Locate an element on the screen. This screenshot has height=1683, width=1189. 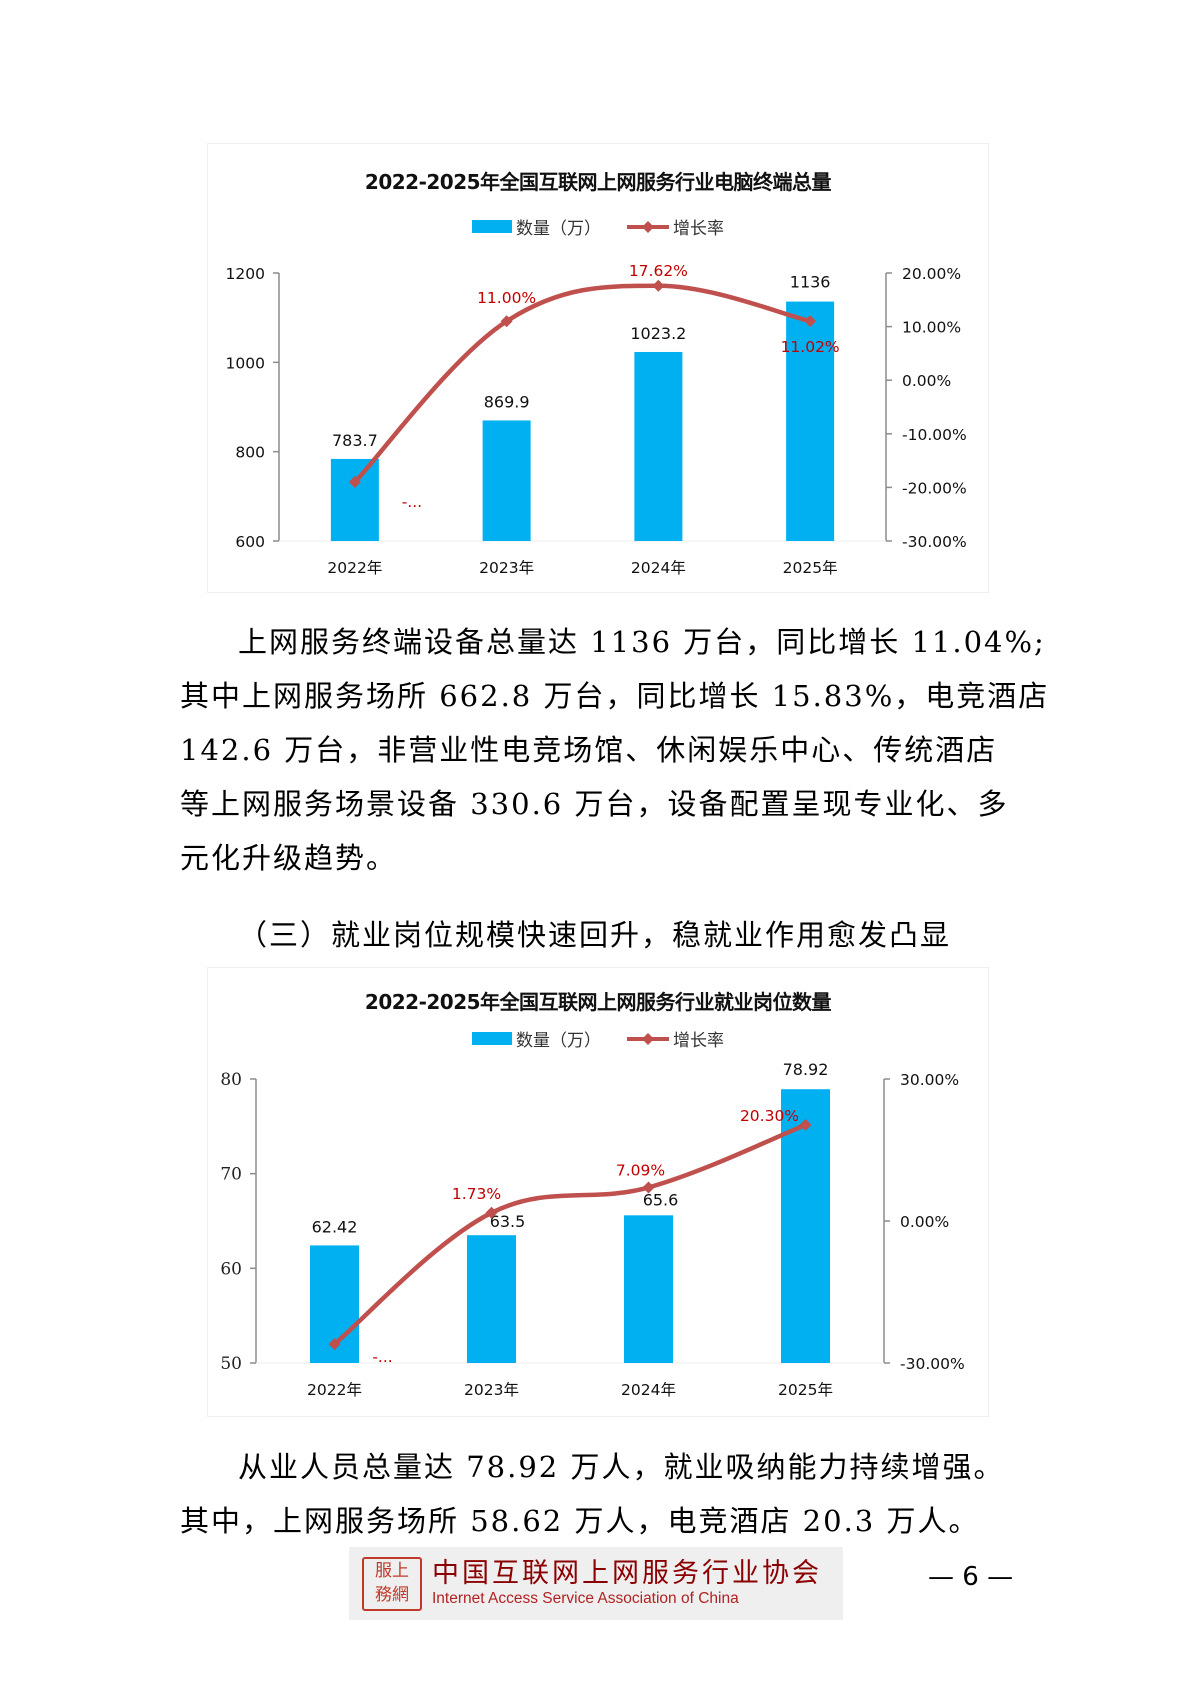
chart-title: 2022-2025年全国互联网上网服务行业就业岗位数量 is located at coordinates (598, 1002).